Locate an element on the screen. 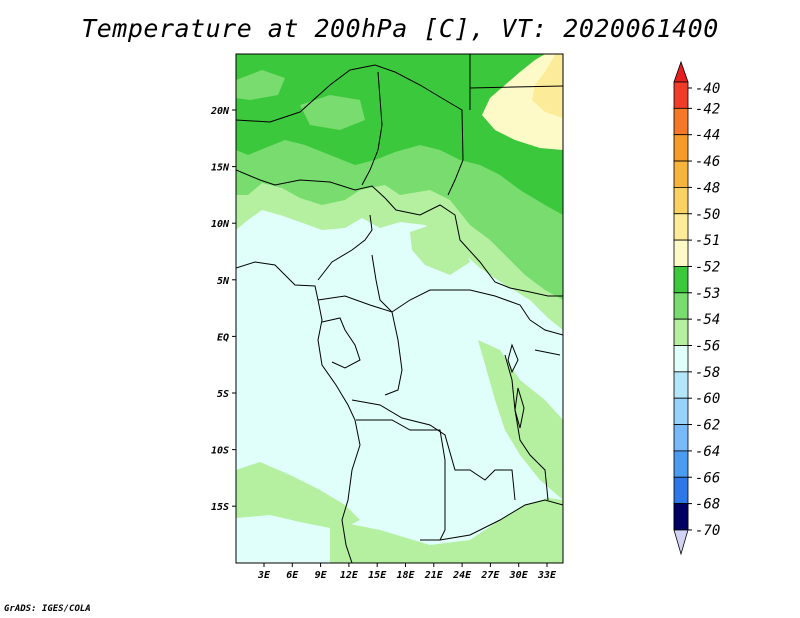  colorbar-label: -51 is located at coordinates (707, 241).